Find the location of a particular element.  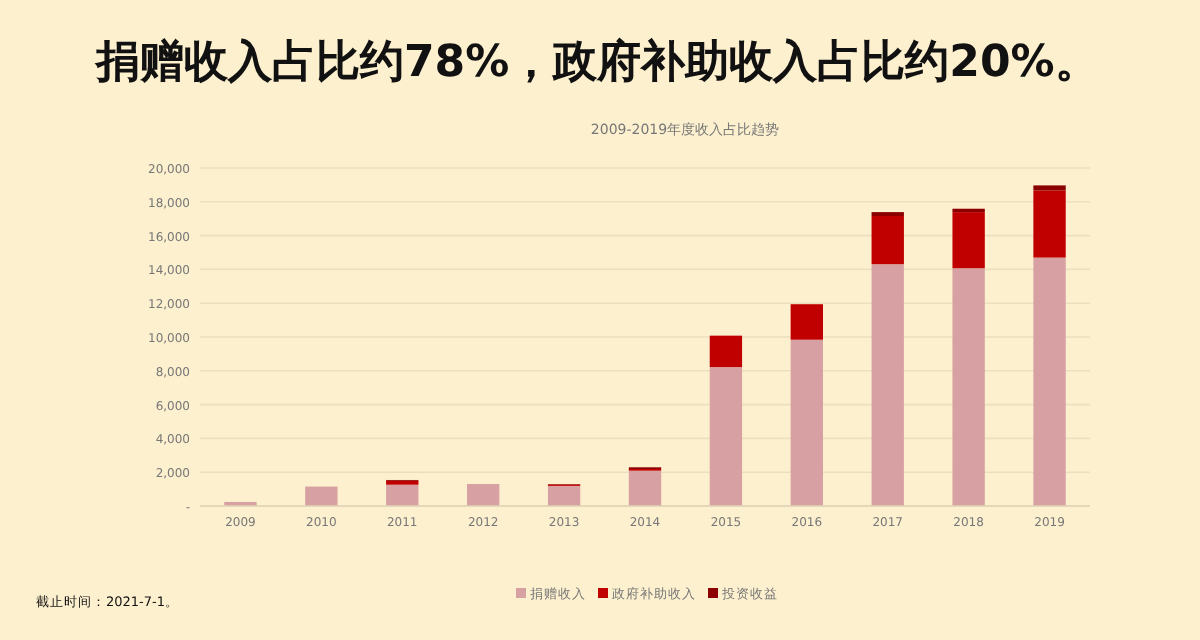

chart-title: 捐赠收入占比约78%，政府补助收入占比约20%。 is located at coordinates (596, 62).